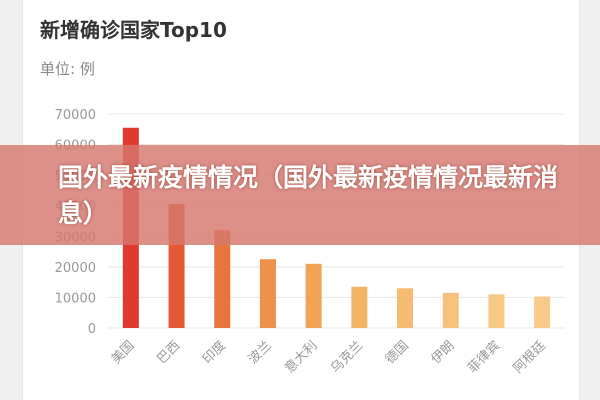 The width and height of the screenshot is (600, 400). What do you see at coordinates (214, 353) in the screenshot?
I see `x-tick-label: 印度` at bounding box center [214, 353].